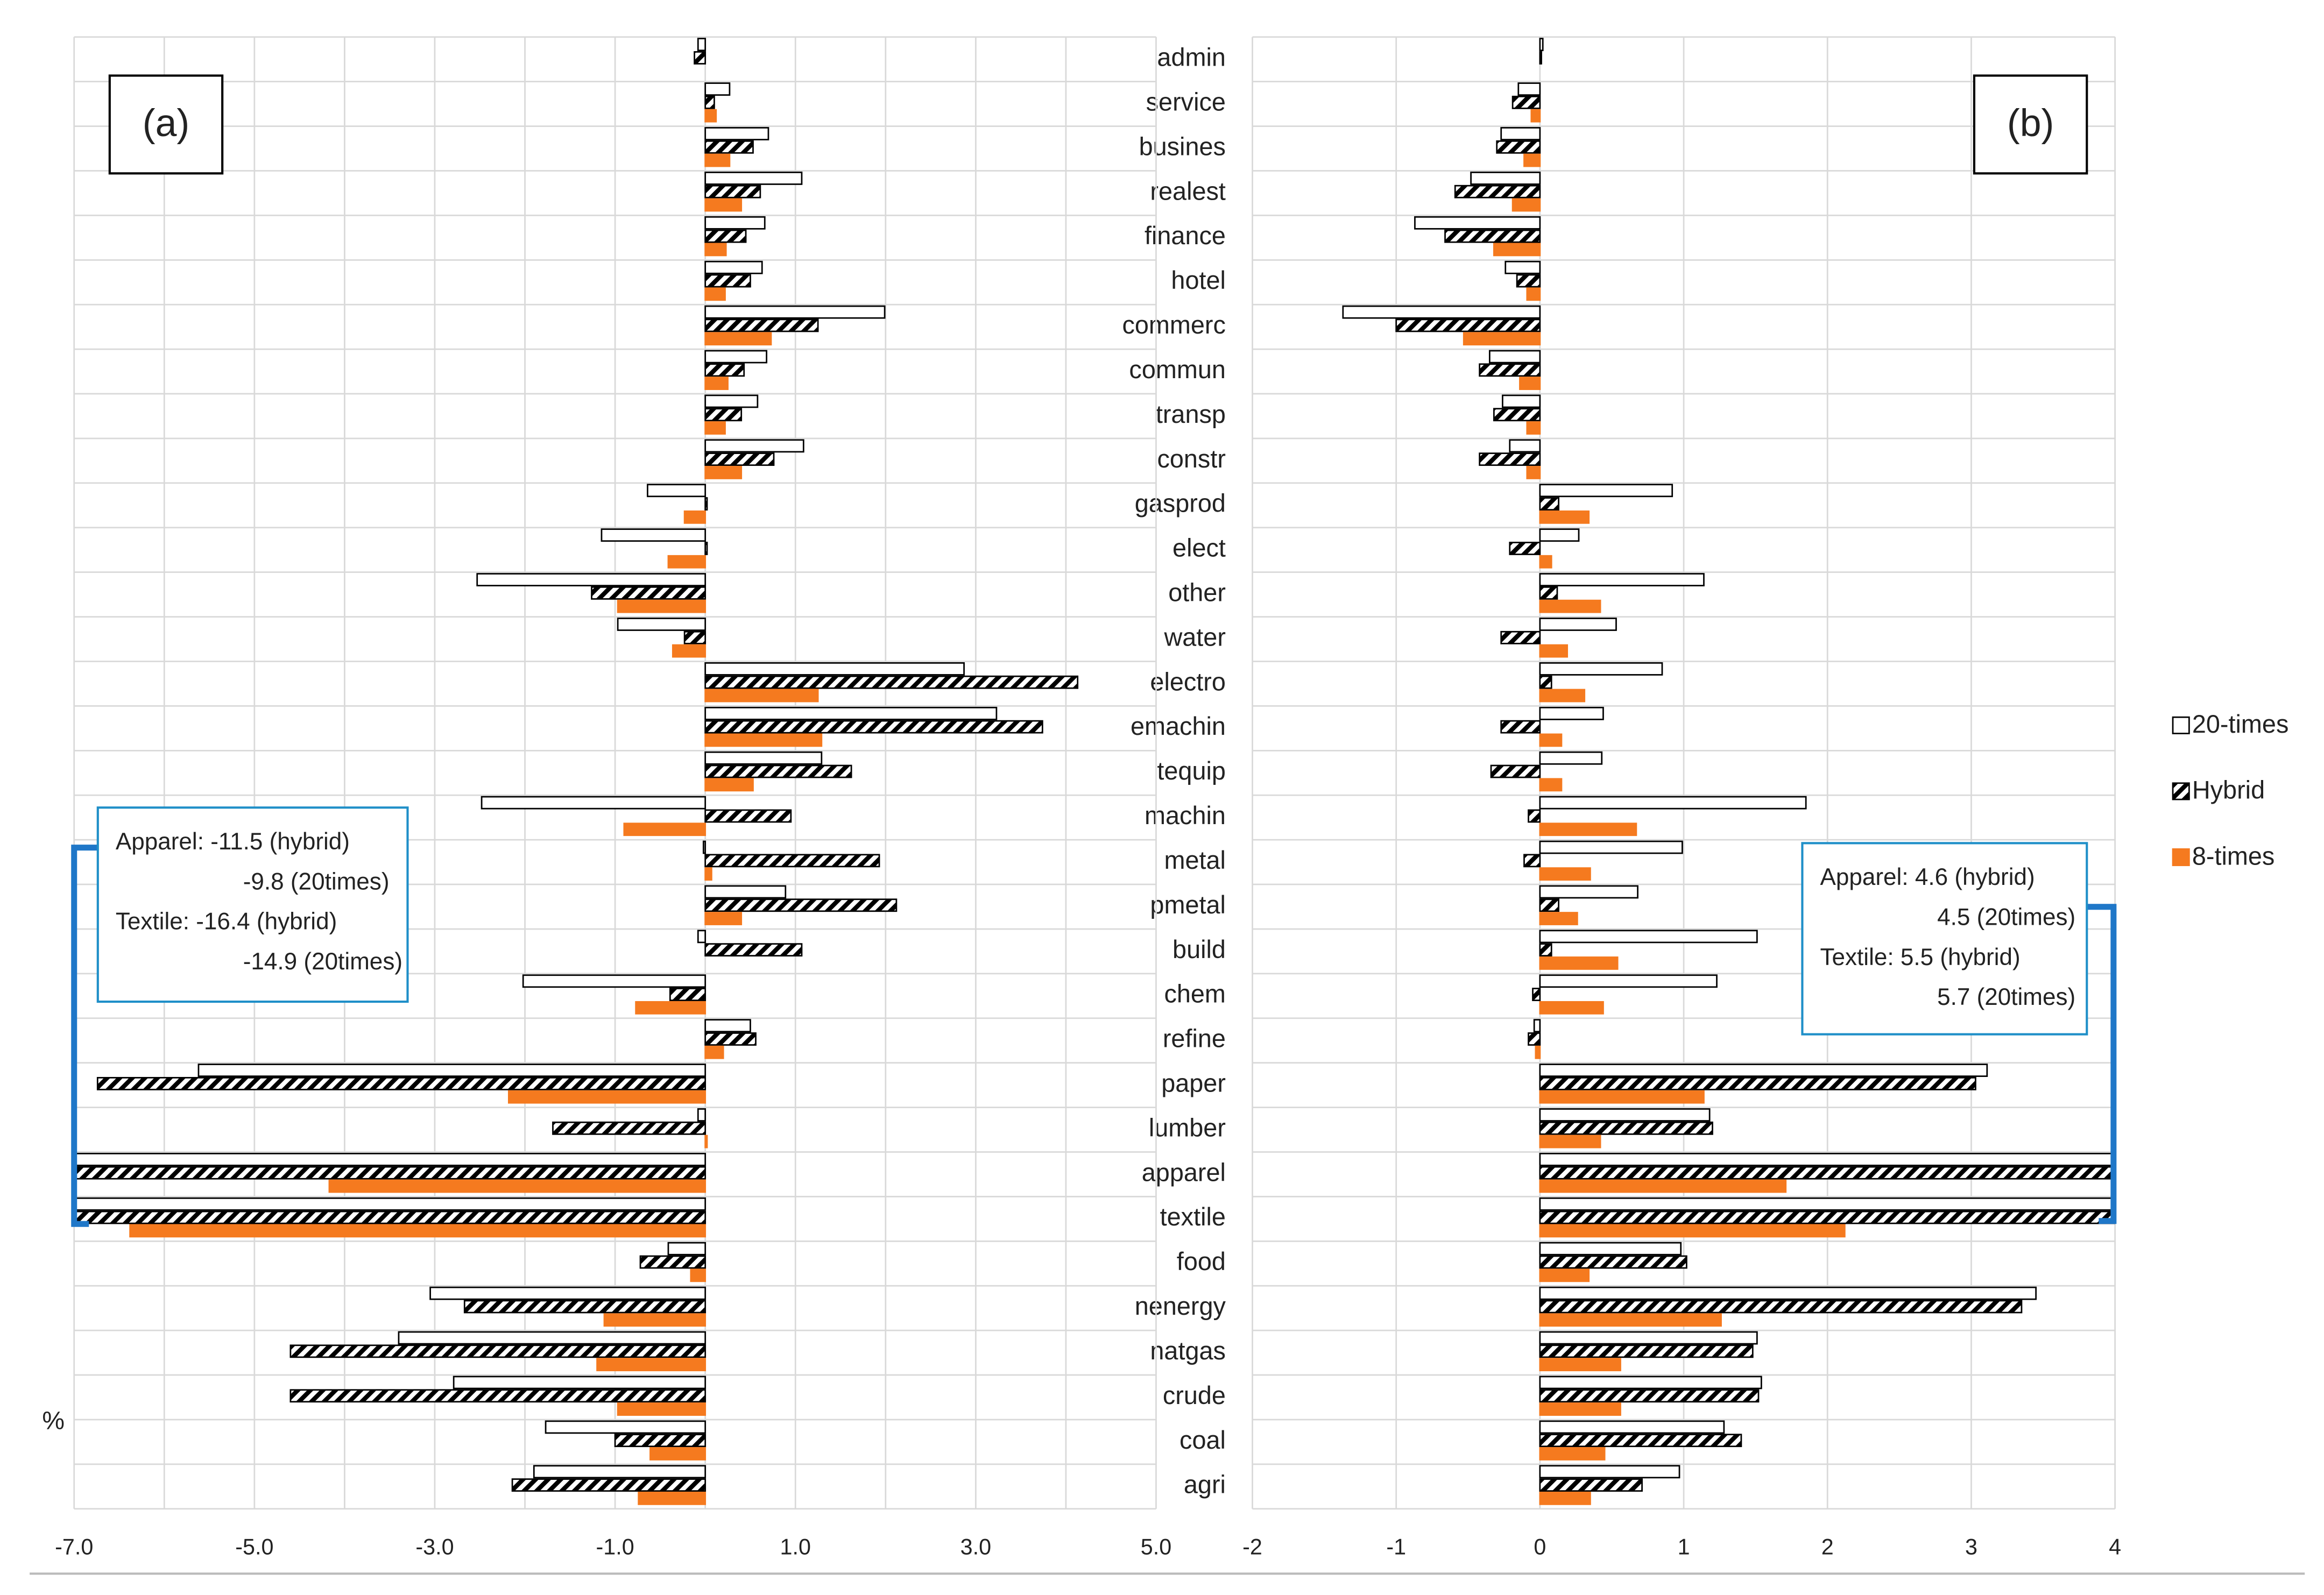 The width and height of the screenshot is (2324, 1595). I want to click on annotation-box, so click(252, 904).